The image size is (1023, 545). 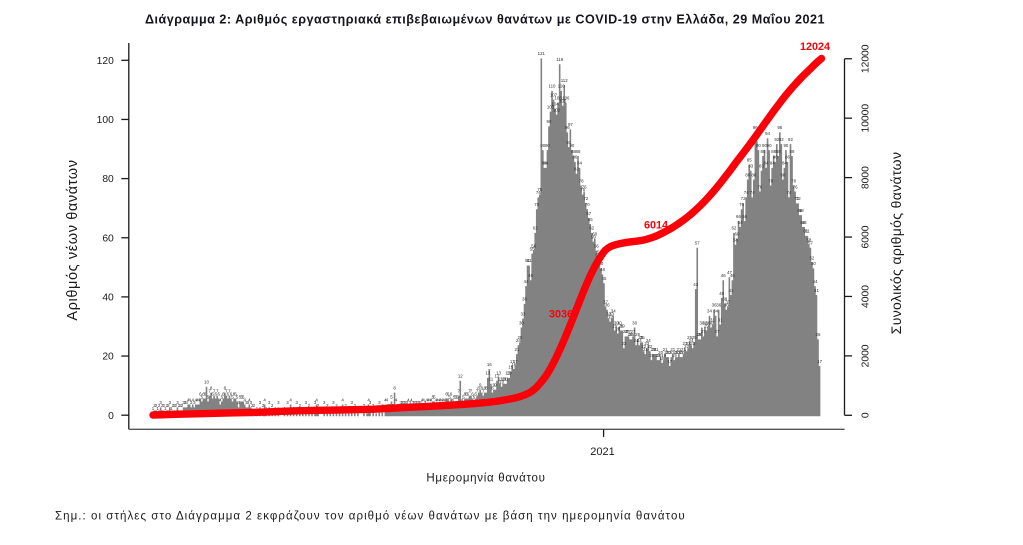 What do you see at coordinates (767, 133) in the screenshot?
I see `svg-text: 94` at bounding box center [767, 133].